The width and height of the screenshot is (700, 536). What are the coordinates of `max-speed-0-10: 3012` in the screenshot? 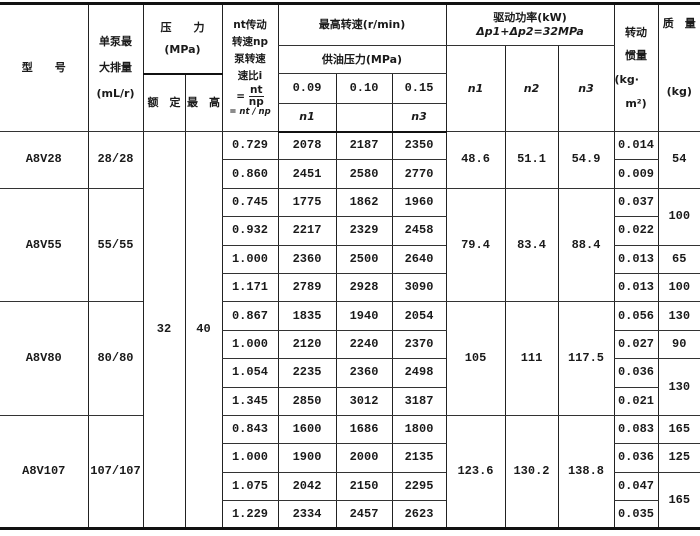 It's located at (363, 401).